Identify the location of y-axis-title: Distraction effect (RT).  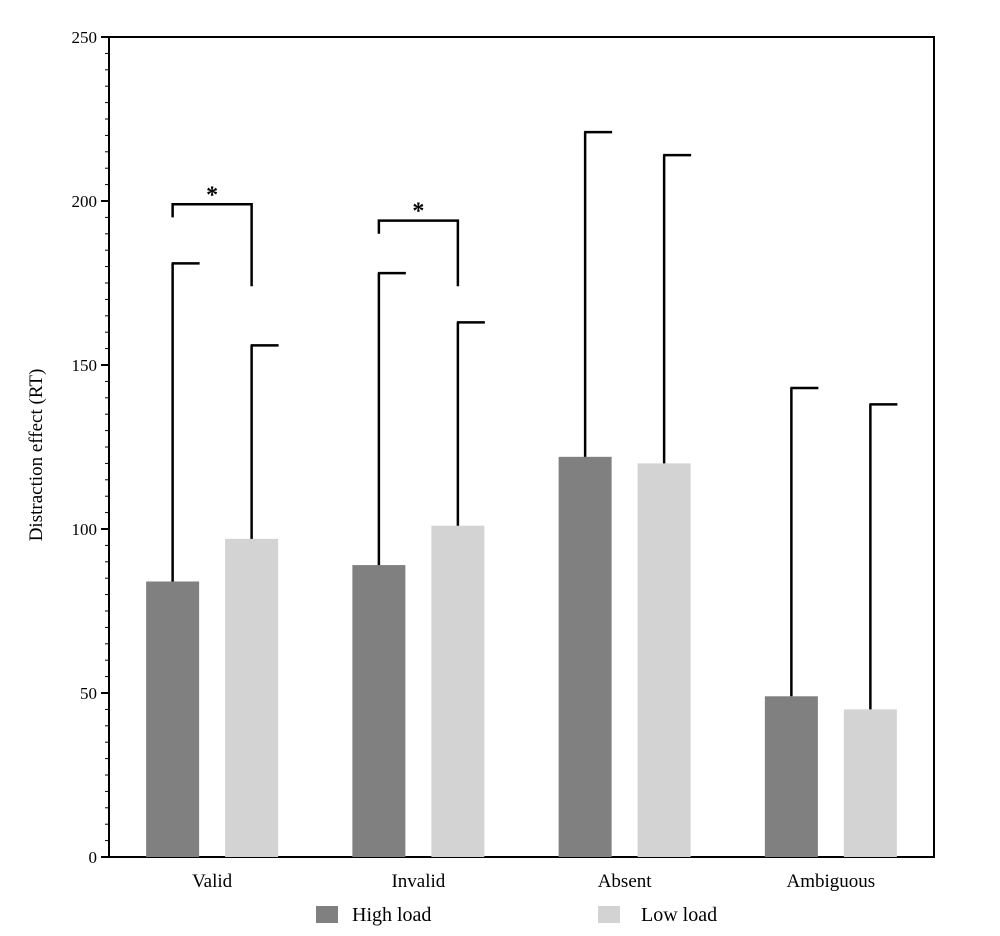
(36, 455).